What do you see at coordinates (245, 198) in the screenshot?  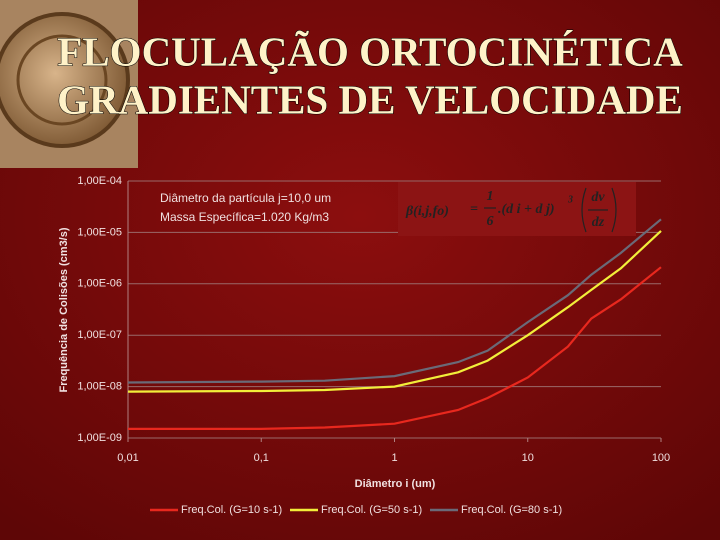 I see `annotation: Diâmetro da partícula j=10,0 um` at bounding box center [245, 198].